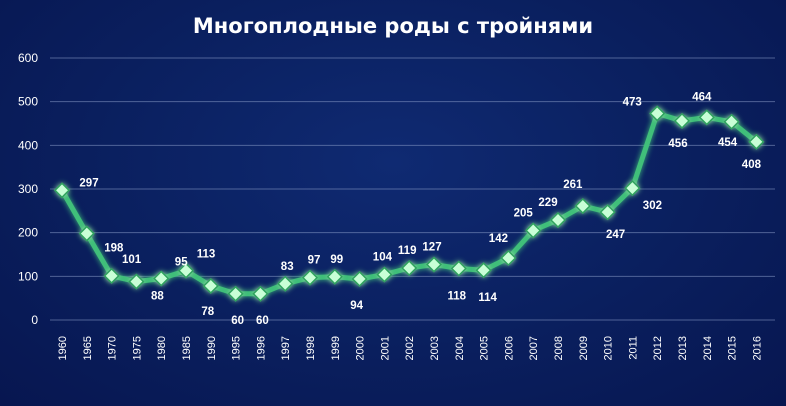 This screenshot has width=786, height=406. Describe the element at coordinates (311, 348) in the screenshot. I see `x-tick-label: 1998` at that location.